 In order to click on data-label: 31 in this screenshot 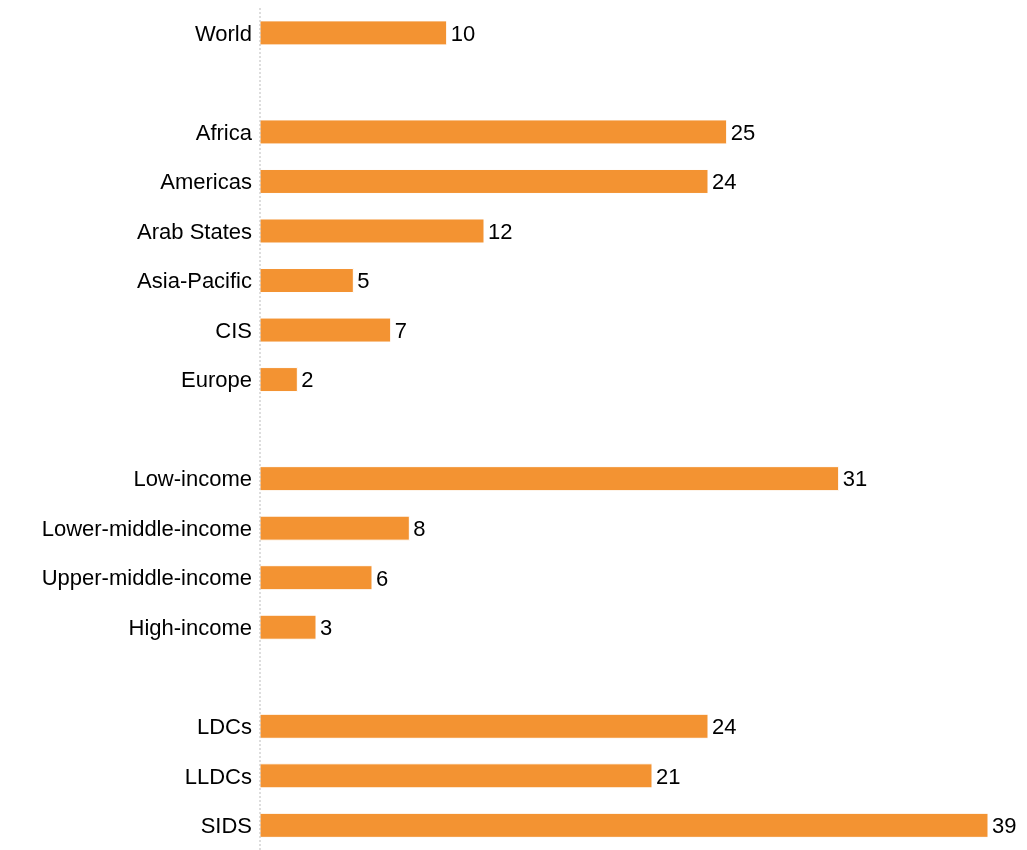, I will do `click(855, 479)`.